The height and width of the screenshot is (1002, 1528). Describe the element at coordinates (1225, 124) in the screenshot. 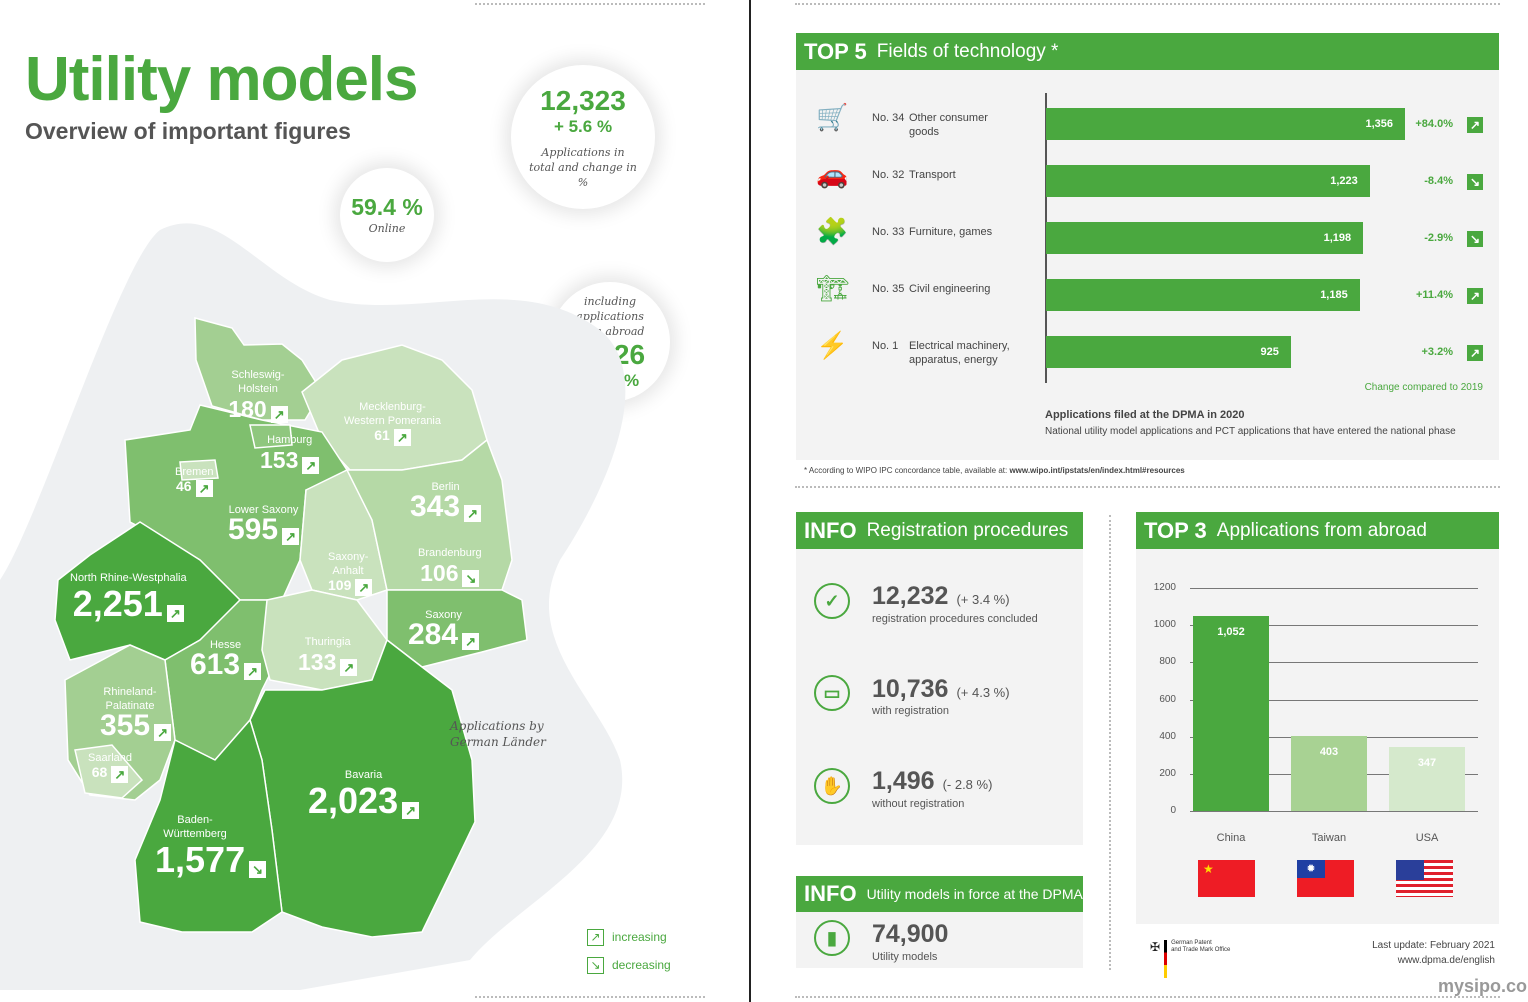

I see `field-bar: 1,356` at that location.